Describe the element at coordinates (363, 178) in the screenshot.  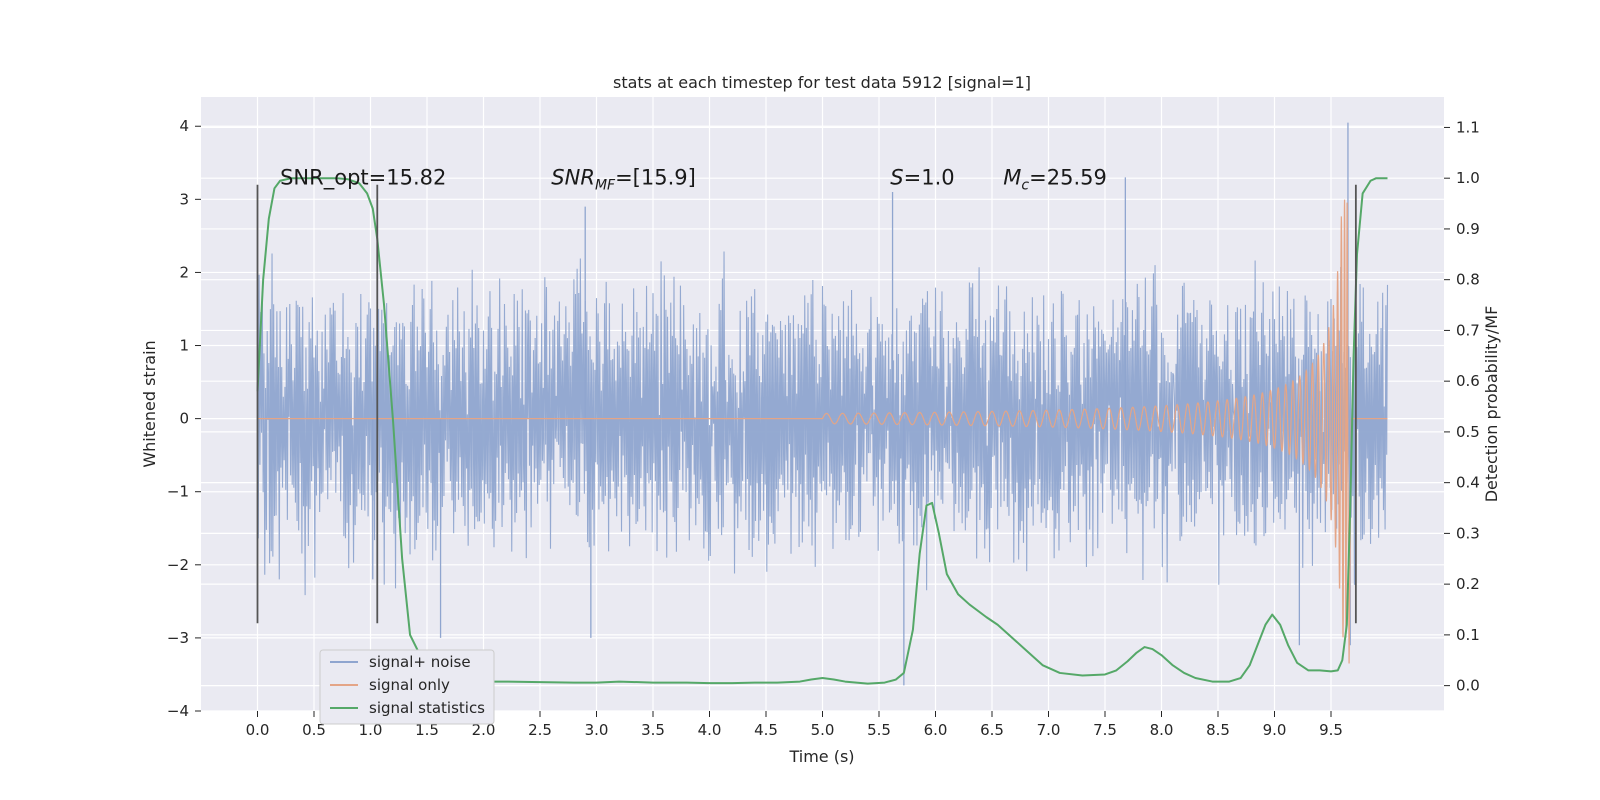
I see `annotation-0: SNR_opt=15.82` at that location.